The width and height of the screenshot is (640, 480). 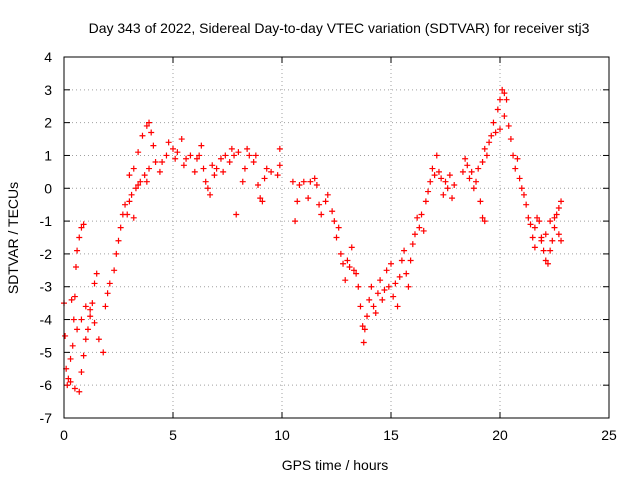 What do you see at coordinates (46, 254) in the screenshot?
I see `y-tick-label: -2` at bounding box center [46, 254].